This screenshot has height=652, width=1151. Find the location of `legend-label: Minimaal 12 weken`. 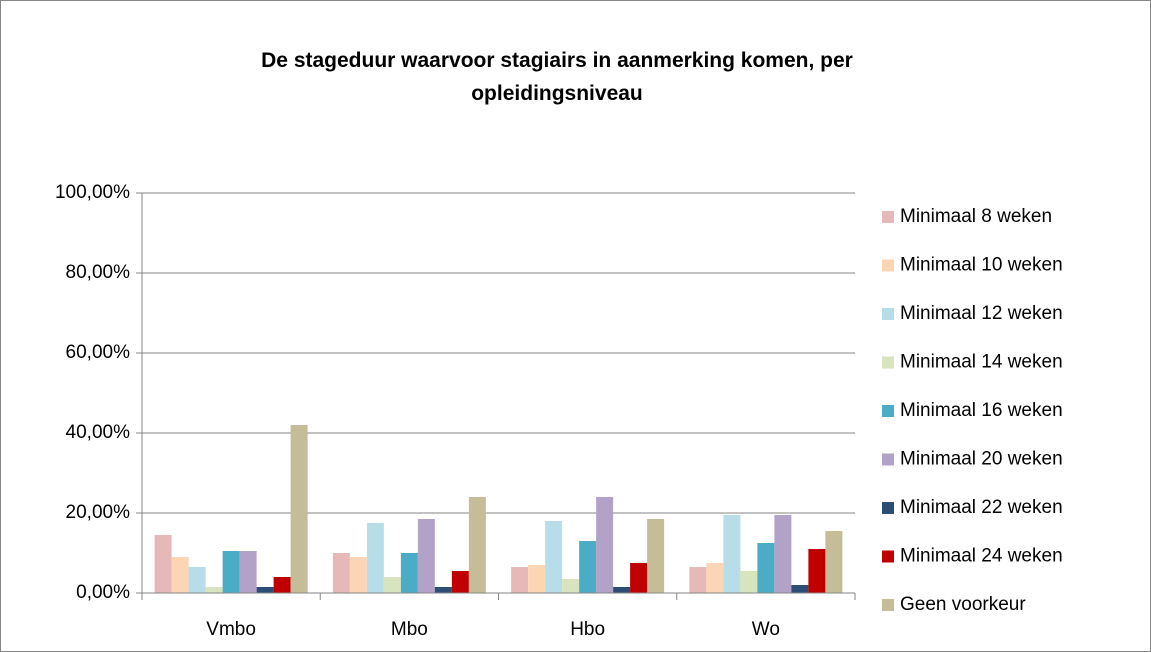

legend-label: Minimaal 12 weken is located at coordinates (981, 313).